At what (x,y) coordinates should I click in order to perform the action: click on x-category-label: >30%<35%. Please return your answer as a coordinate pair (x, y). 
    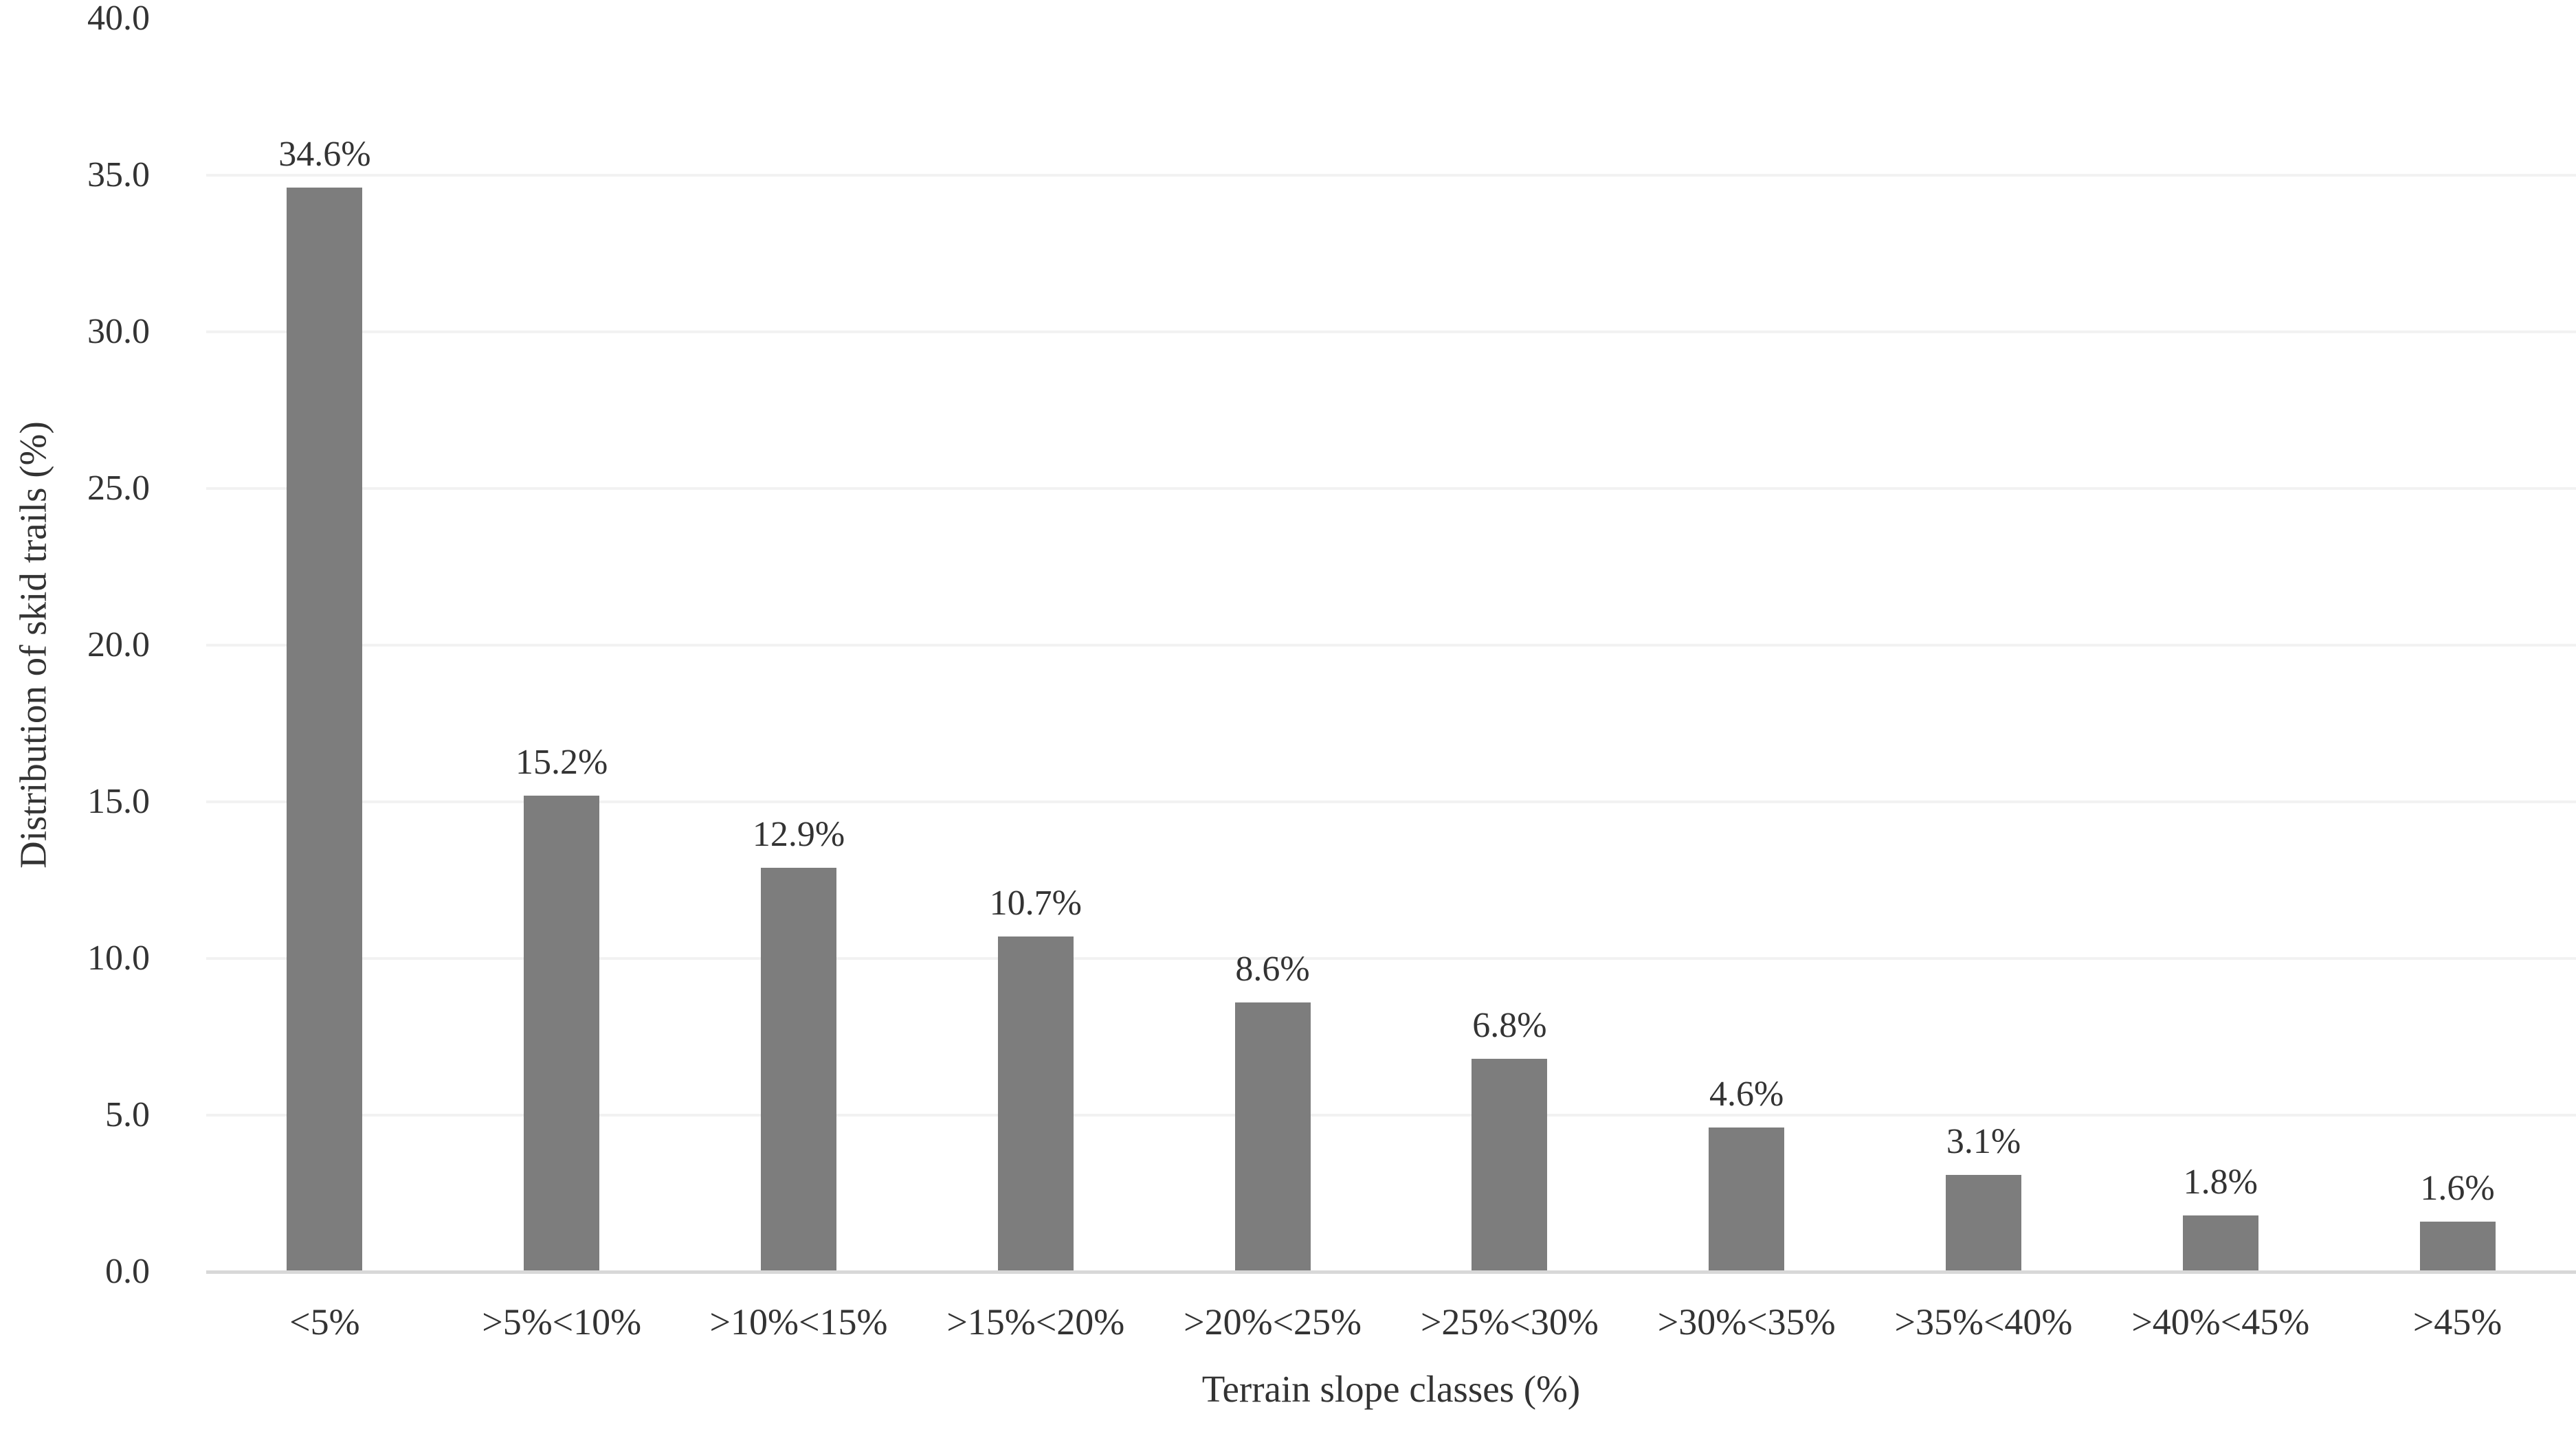
    Looking at the image, I should click on (1746, 1322).